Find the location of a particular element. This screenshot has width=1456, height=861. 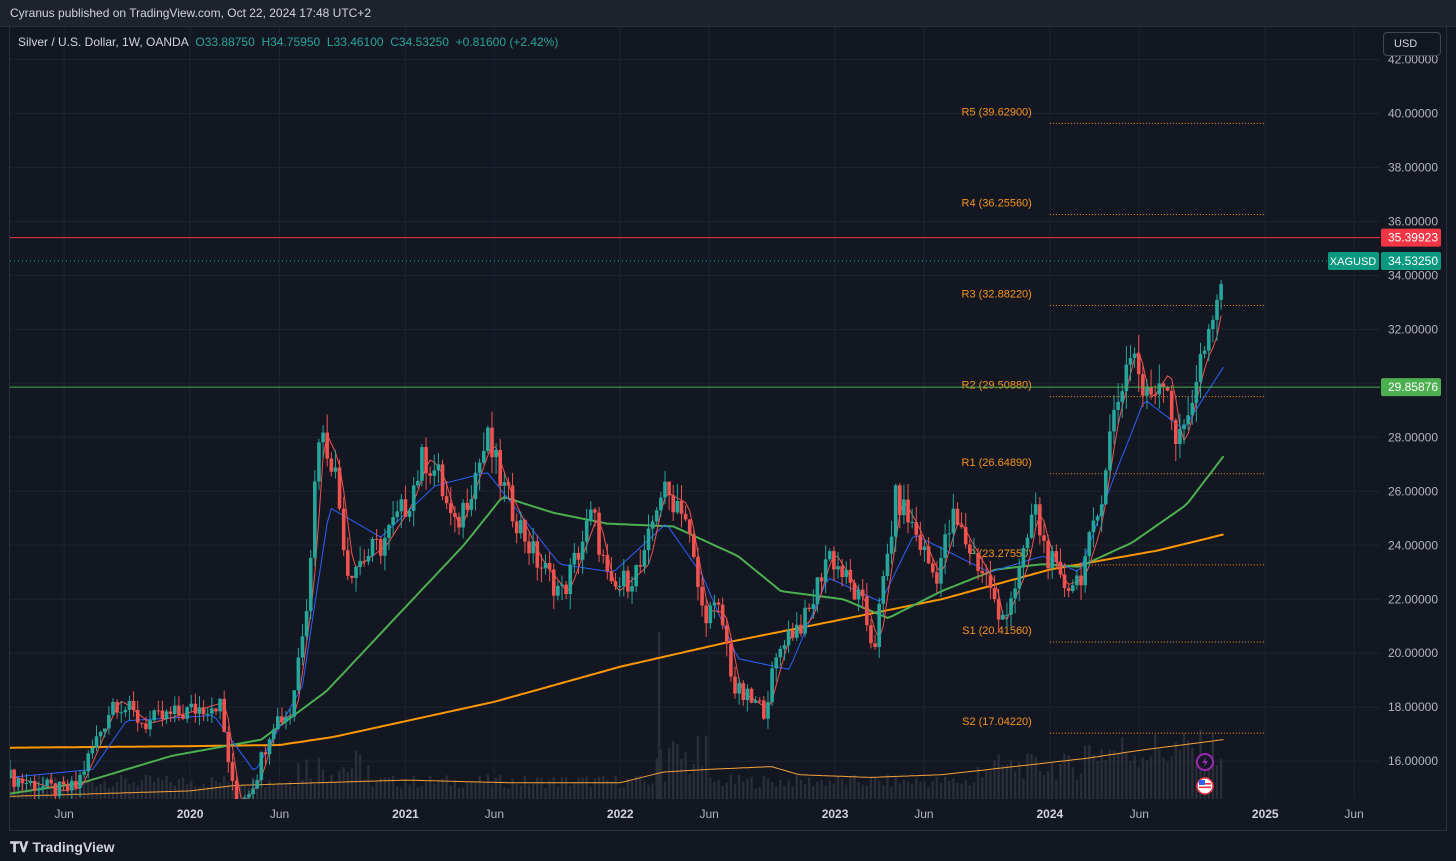

currency-button: USD is located at coordinates (1412, 44).